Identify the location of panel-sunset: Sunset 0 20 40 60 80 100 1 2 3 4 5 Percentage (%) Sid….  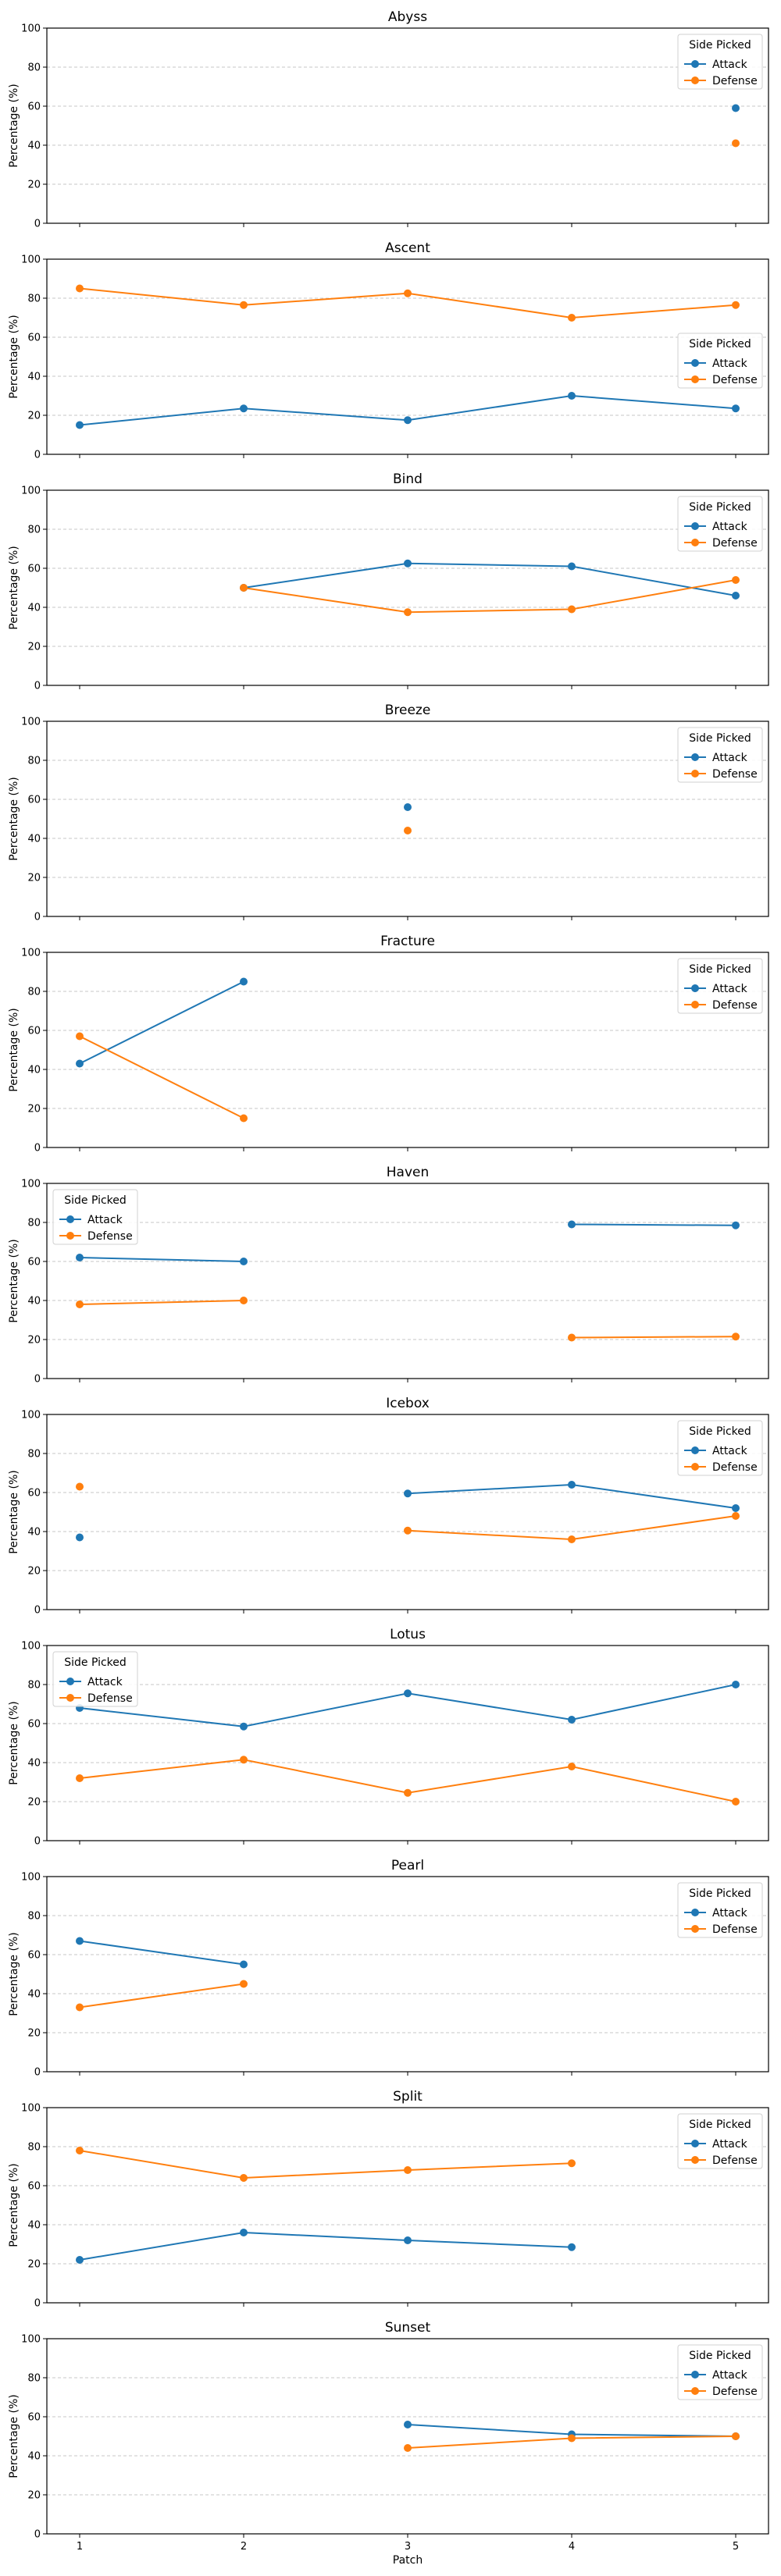
(388, 2436).